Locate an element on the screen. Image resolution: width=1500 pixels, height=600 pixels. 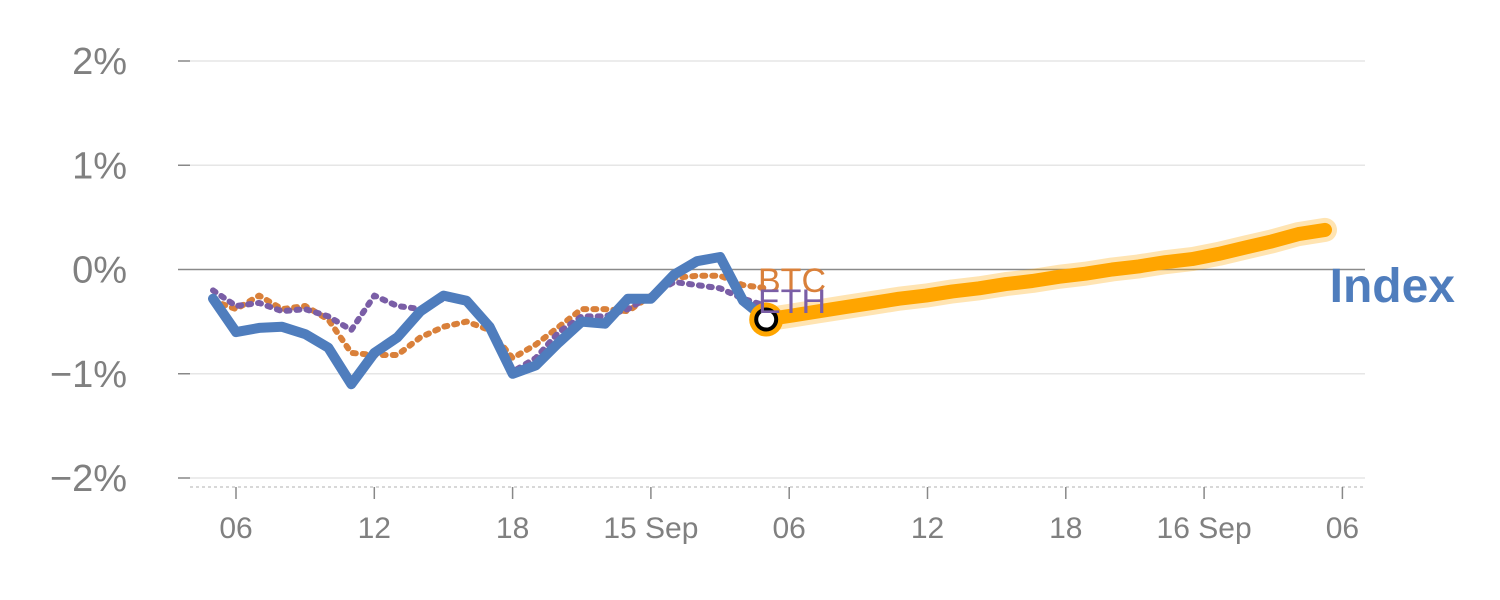
series-line-index is located at coordinates (490, 321).